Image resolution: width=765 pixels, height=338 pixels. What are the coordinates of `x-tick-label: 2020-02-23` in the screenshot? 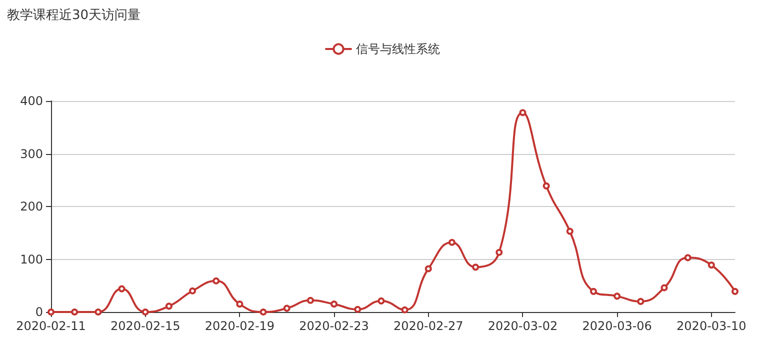 It's located at (334, 326).